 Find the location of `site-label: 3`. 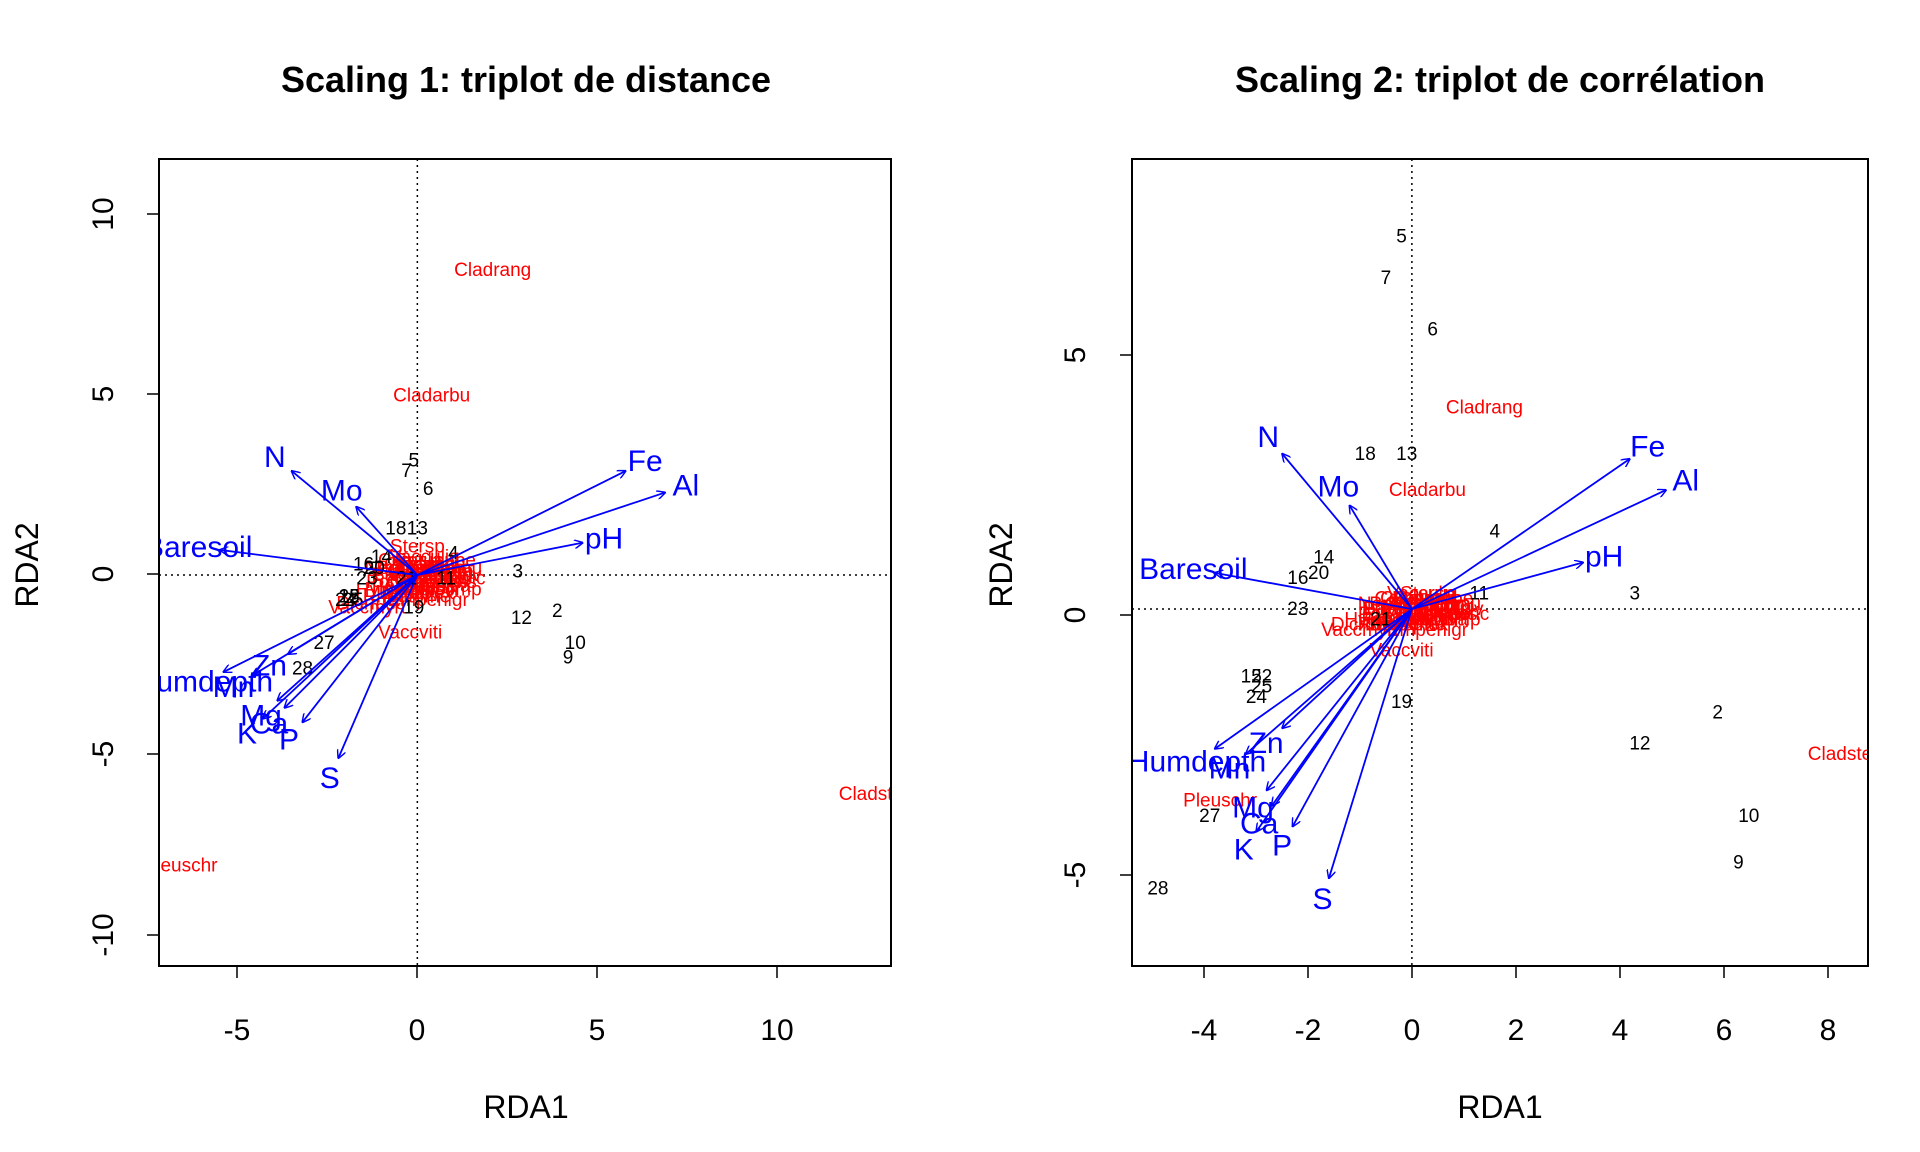

site-label: 3 is located at coordinates (518, 571).